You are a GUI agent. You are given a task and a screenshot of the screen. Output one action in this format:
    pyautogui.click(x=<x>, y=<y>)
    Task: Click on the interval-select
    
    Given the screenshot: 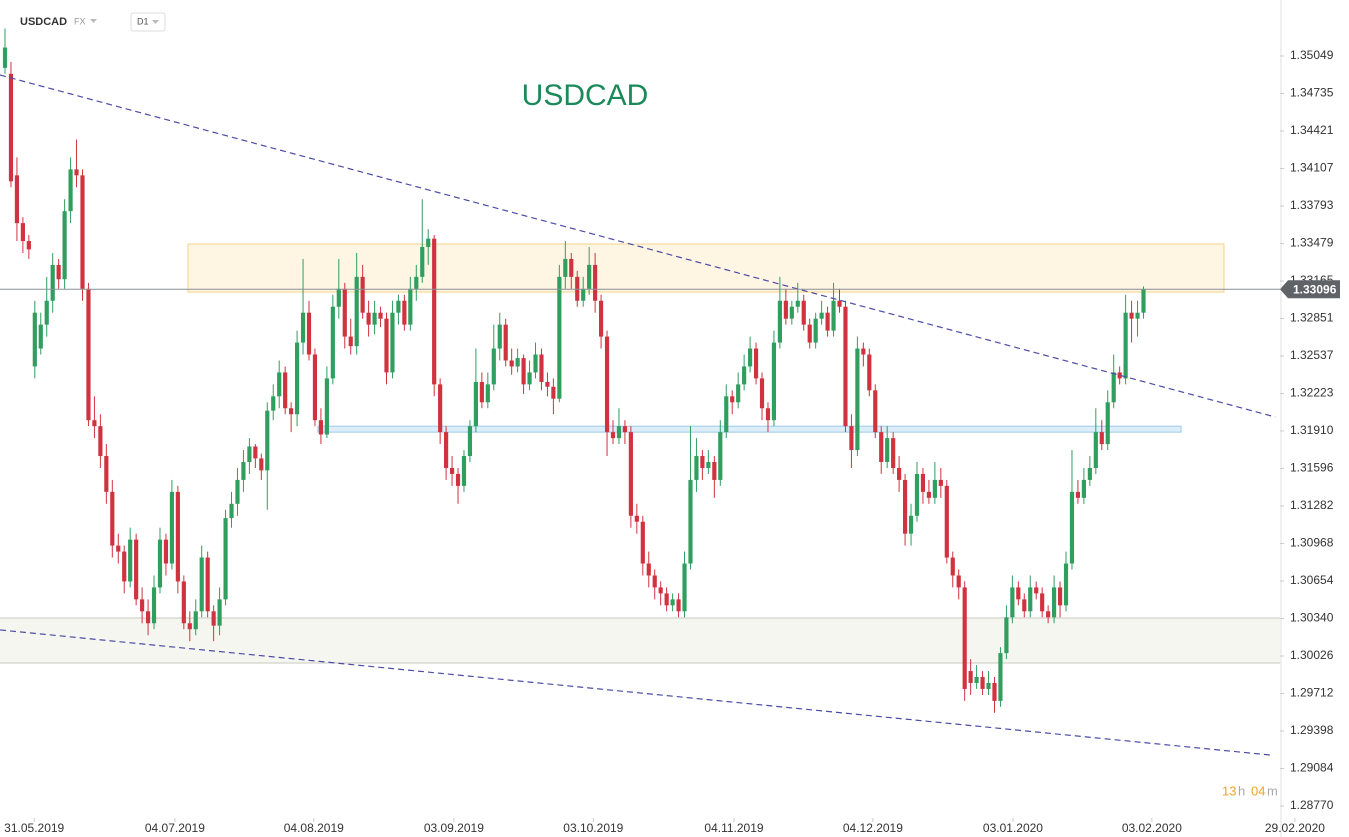 What is the action you would take?
    pyautogui.click(x=148, y=22)
    